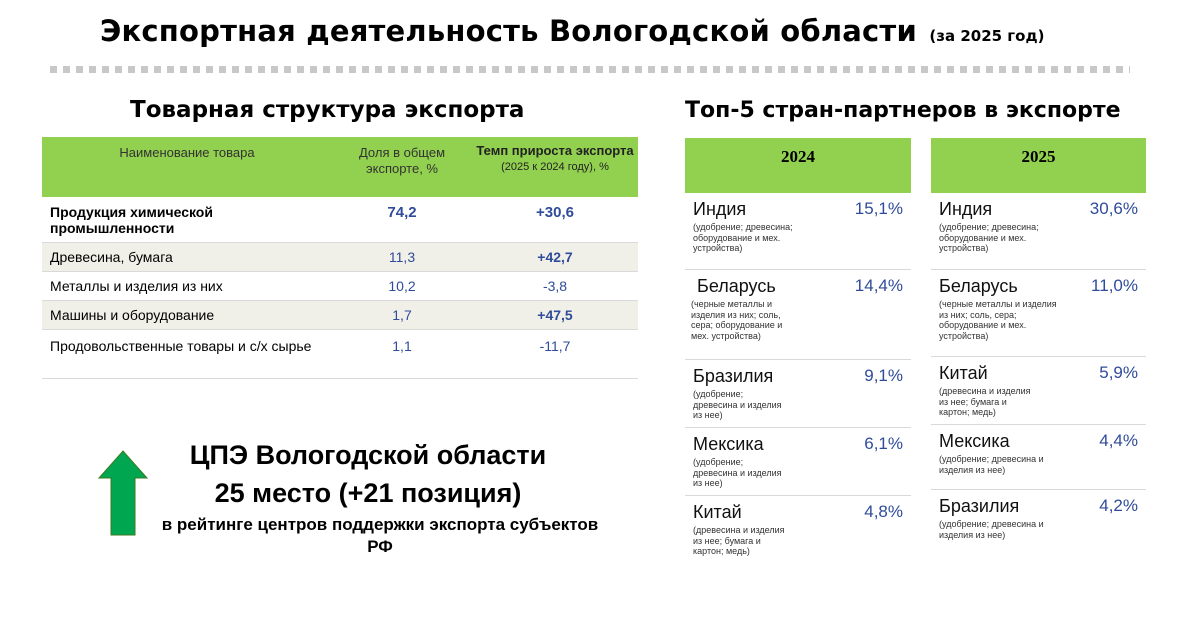 The image size is (1183, 634). What do you see at coordinates (883, 375) in the screenshot?
I see `country-share: 9,1%` at bounding box center [883, 375].